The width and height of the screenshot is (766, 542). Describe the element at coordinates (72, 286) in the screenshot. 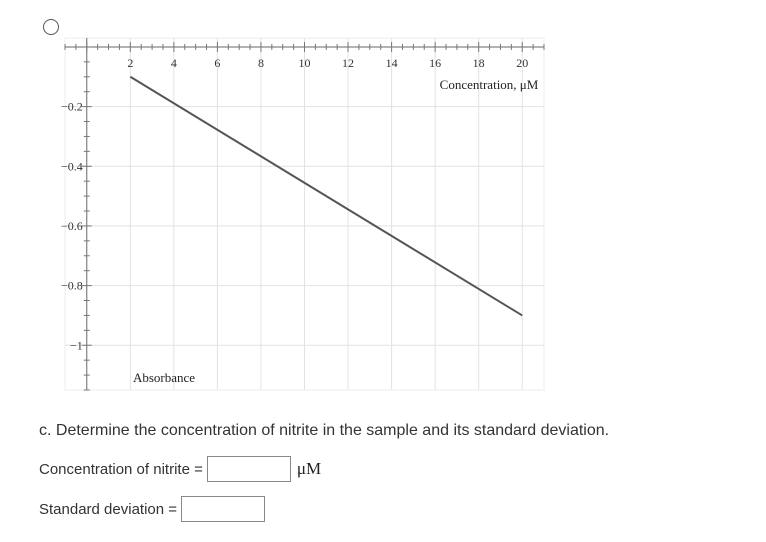

I see `y-tick-label: −0.8` at that location.